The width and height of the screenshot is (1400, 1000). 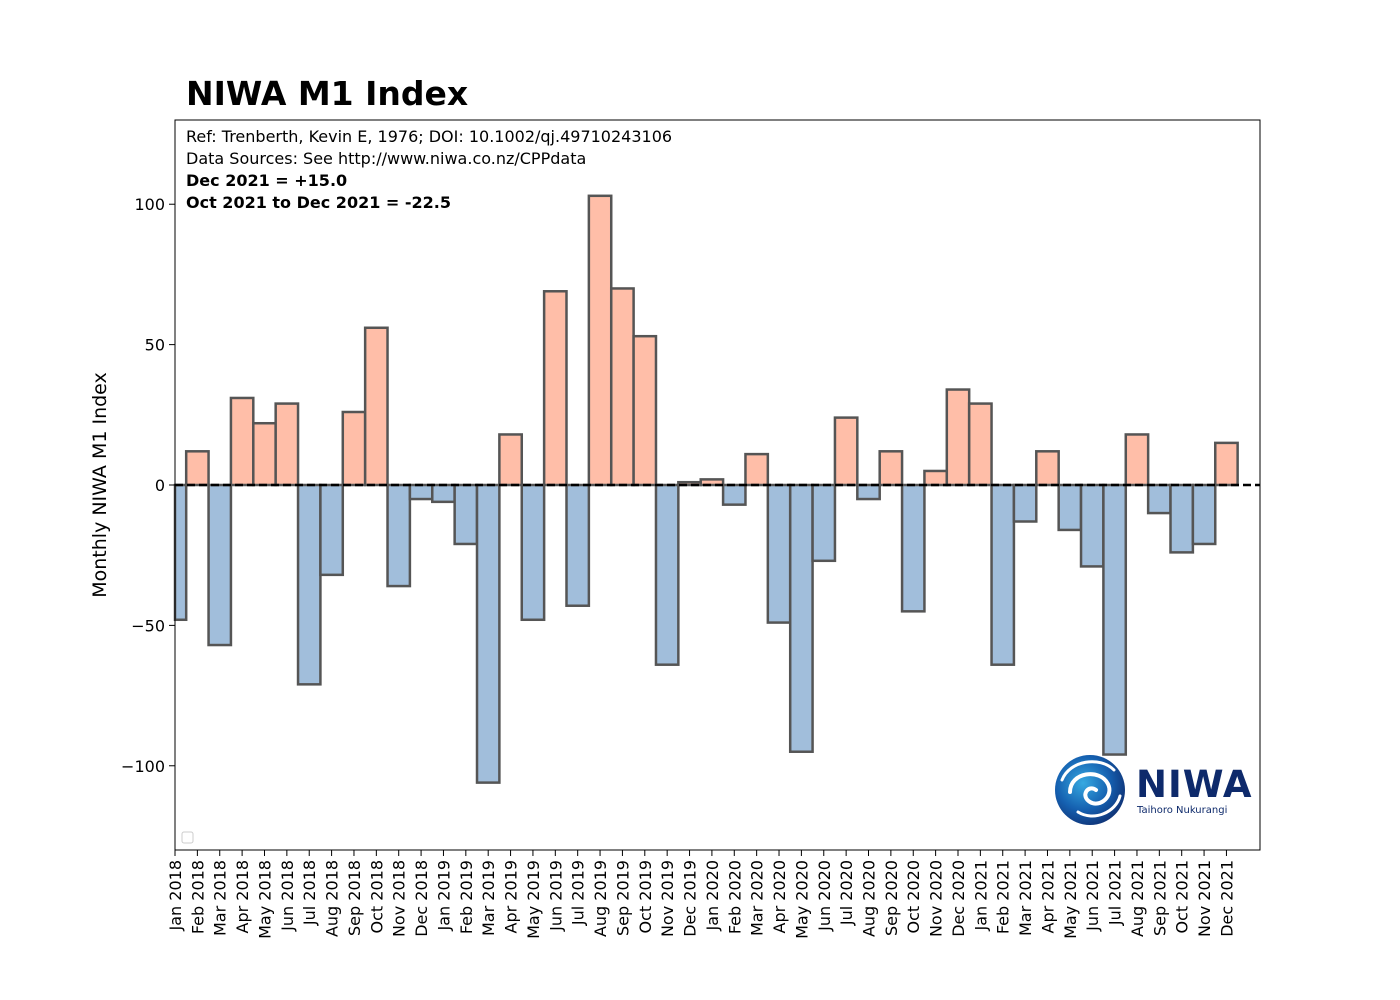 What do you see at coordinates (309, 584) in the screenshot?
I see `bar-jul-2018` at bounding box center [309, 584].